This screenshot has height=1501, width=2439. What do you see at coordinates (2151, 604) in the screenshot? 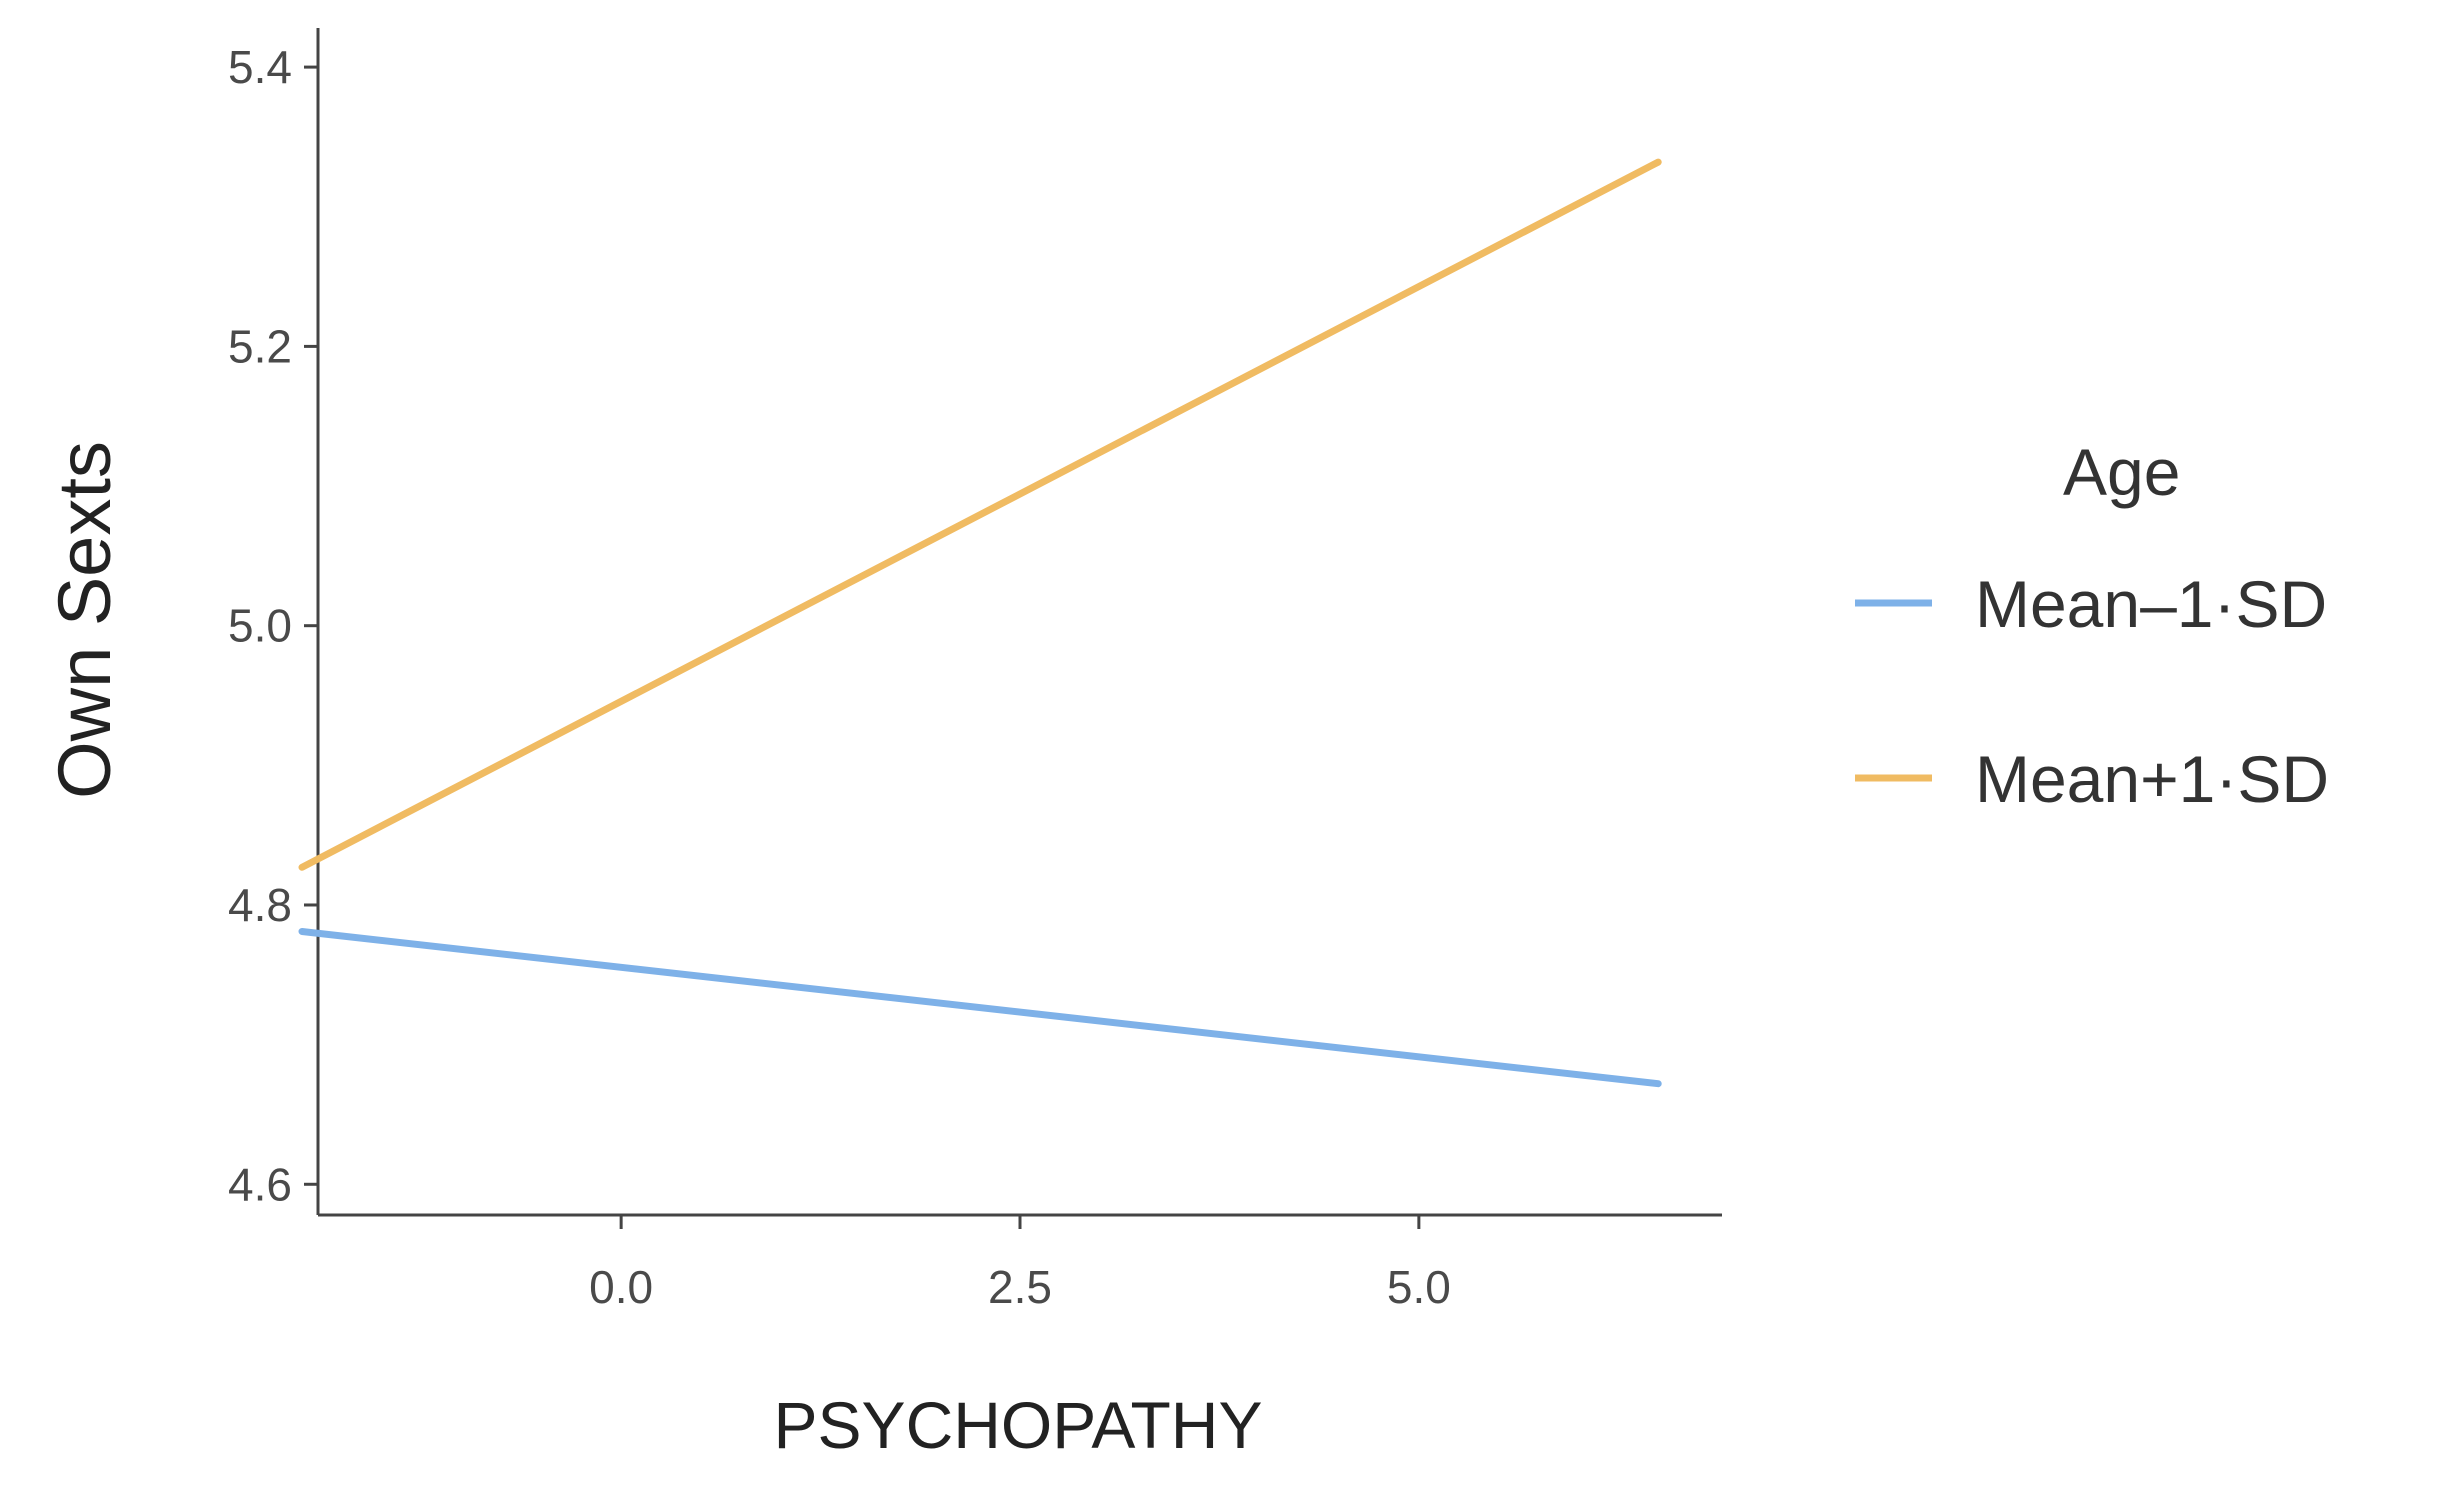
I see `legend-label-0: Mean–1·SD` at bounding box center [2151, 604].